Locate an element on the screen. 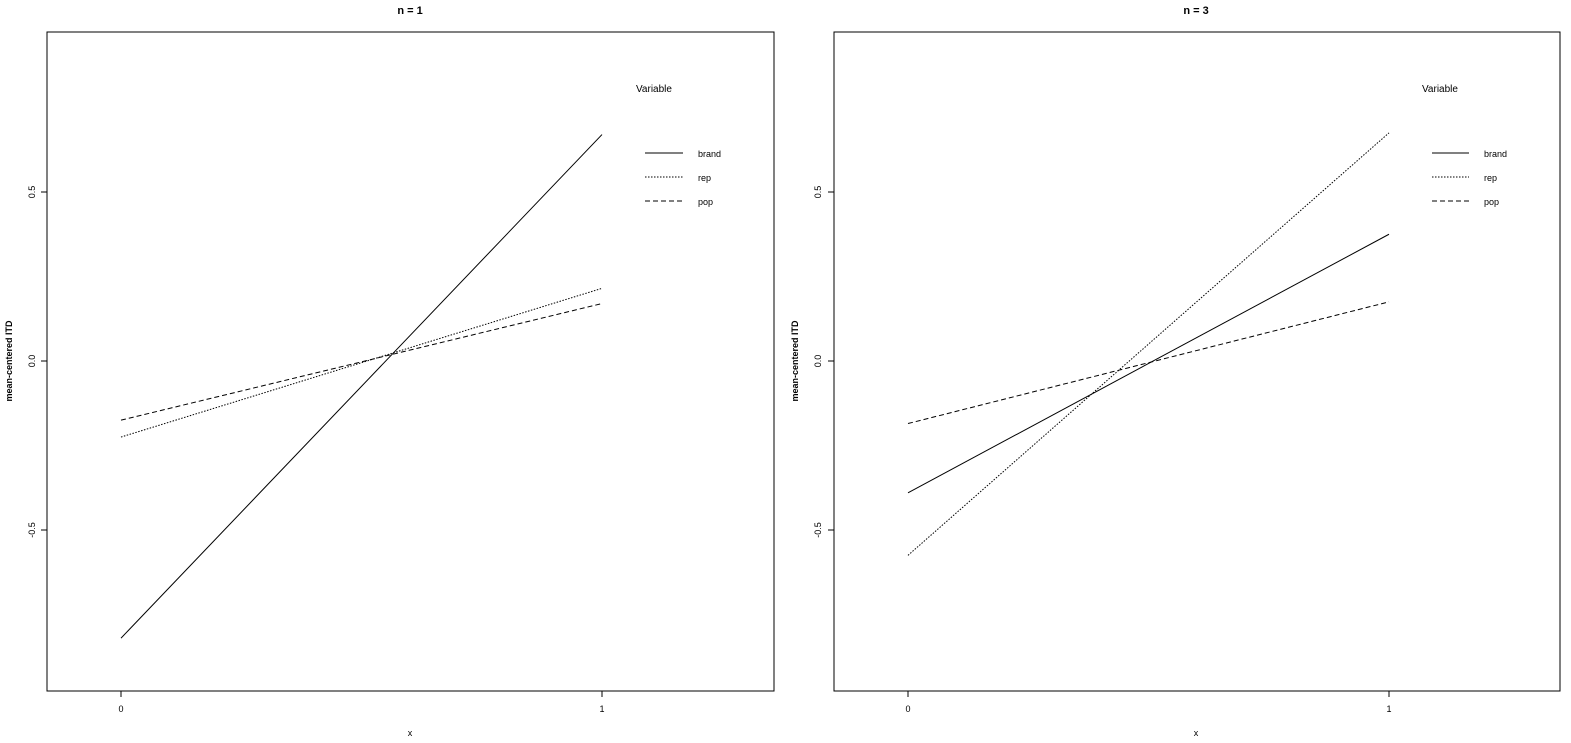 This screenshot has width=1571, height=743. panel-2-legend-title: Variable is located at coordinates (1440, 89).